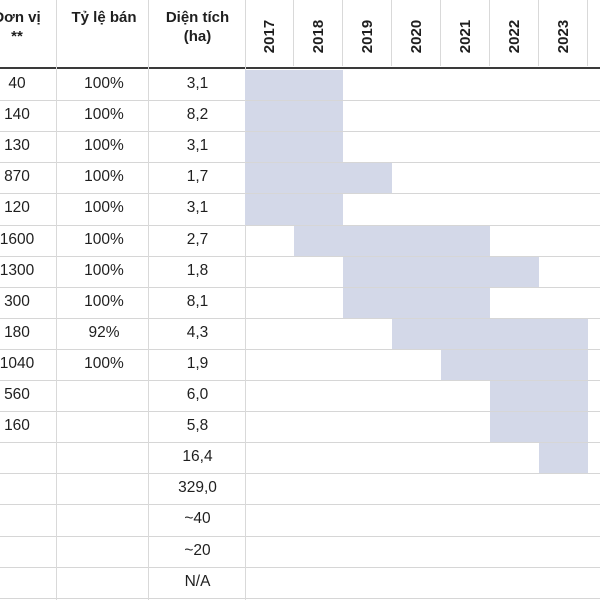  Describe the element at coordinates (17, 83) in the screenshot. I see `units-cell: 40` at that location.